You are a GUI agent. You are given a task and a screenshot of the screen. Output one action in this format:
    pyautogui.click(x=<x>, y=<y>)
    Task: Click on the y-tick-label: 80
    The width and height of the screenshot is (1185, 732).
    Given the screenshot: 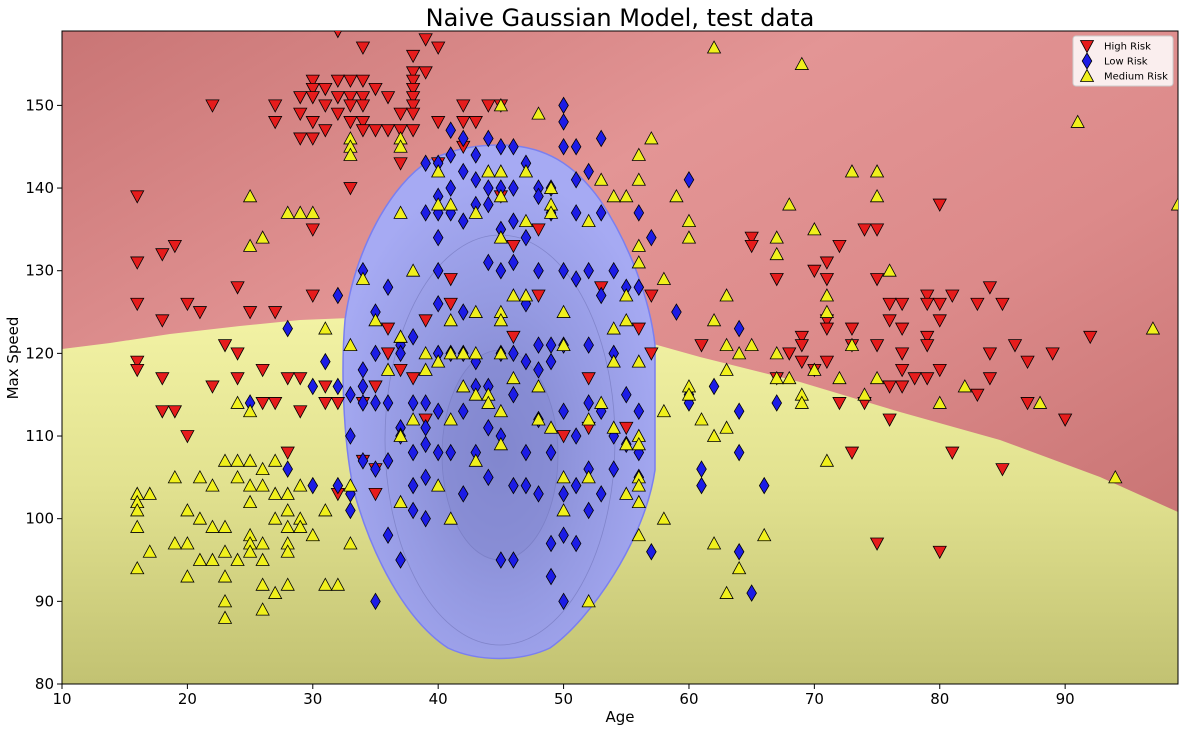 What is the action you would take?
    pyautogui.click(x=44, y=684)
    